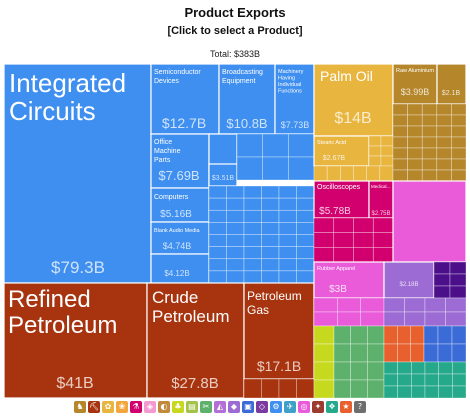  Describe the element at coordinates (108, 407) in the screenshot. I see `foodstuffs-icon: ✿` at that location.